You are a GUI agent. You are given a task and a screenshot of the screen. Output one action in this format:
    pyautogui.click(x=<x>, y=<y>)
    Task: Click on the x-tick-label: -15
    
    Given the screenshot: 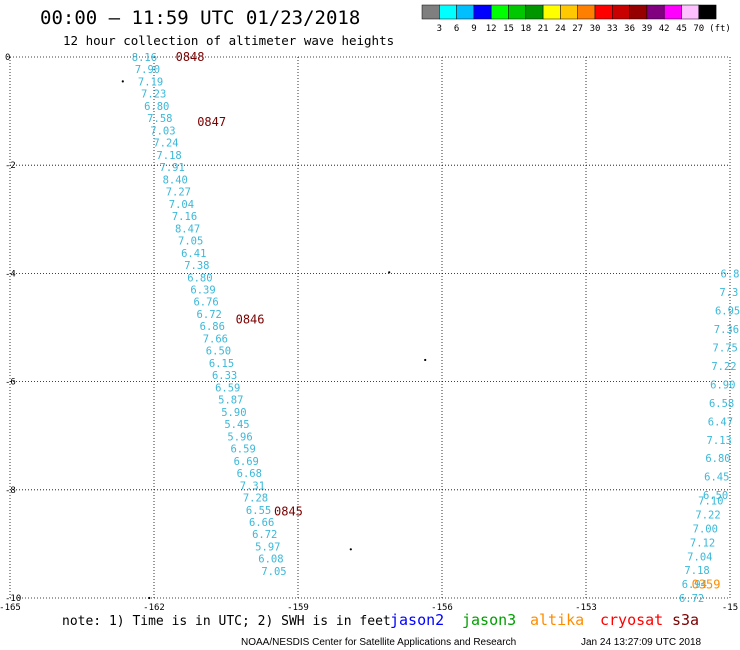 What is the action you would take?
    pyautogui.click(x=730, y=608)
    